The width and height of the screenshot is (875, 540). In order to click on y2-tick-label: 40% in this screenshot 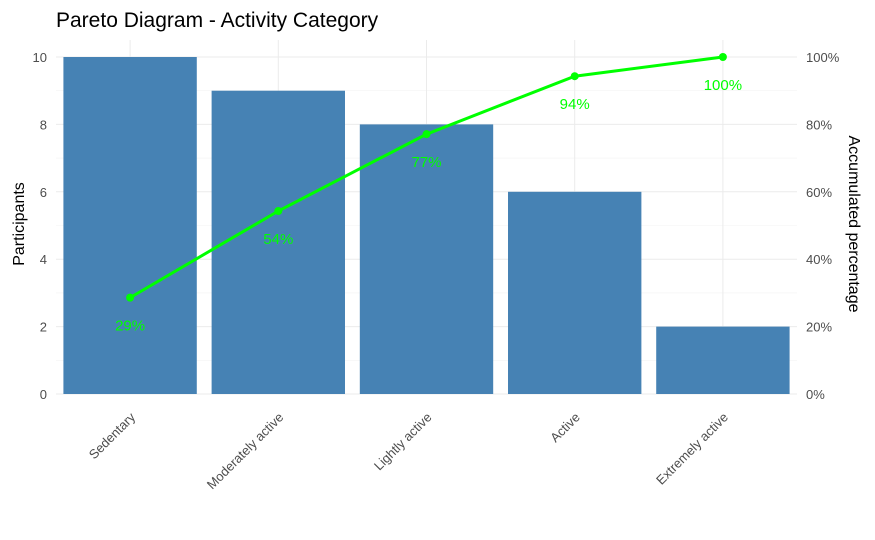, I will do `click(819, 259)`.